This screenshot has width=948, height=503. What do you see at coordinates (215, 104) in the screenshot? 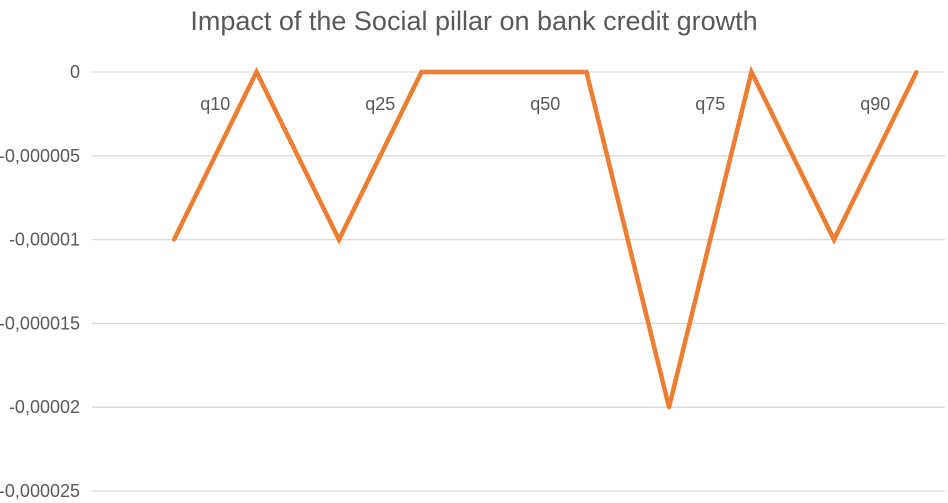
I see `category-label-q10: q10` at bounding box center [215, 104].